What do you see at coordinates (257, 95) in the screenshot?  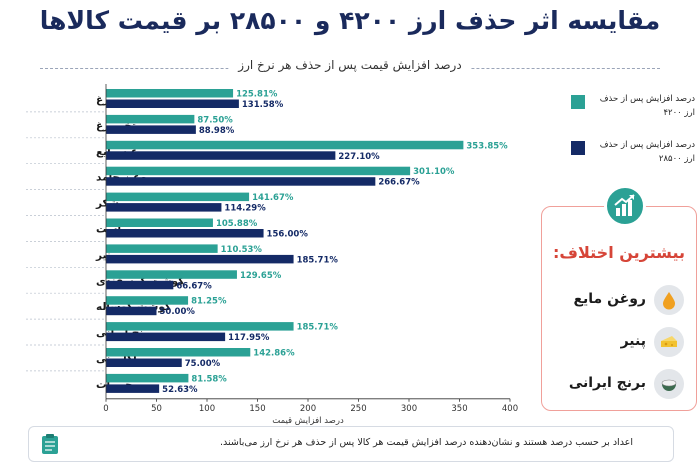 I see `value-label: 125.81%` at bounding box center [257, 95].